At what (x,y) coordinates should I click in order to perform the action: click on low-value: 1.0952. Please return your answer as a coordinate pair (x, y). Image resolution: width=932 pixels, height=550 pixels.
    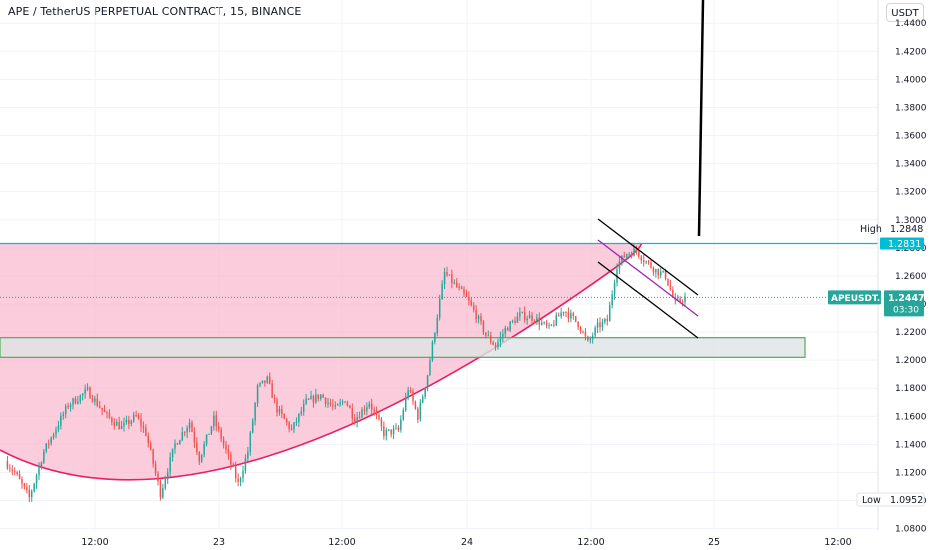
    Looking at the image, I should click on (906, 500).